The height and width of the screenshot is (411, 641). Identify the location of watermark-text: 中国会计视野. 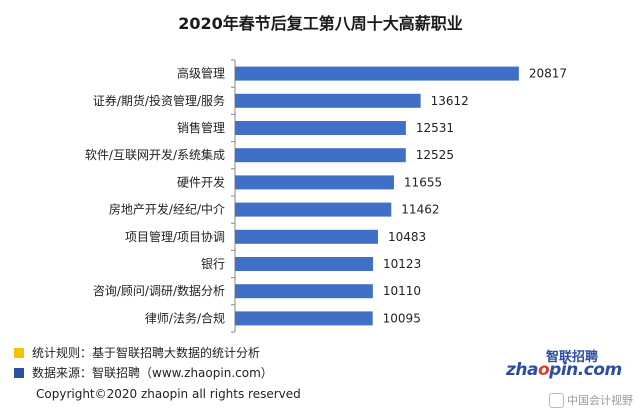
(600, 400).